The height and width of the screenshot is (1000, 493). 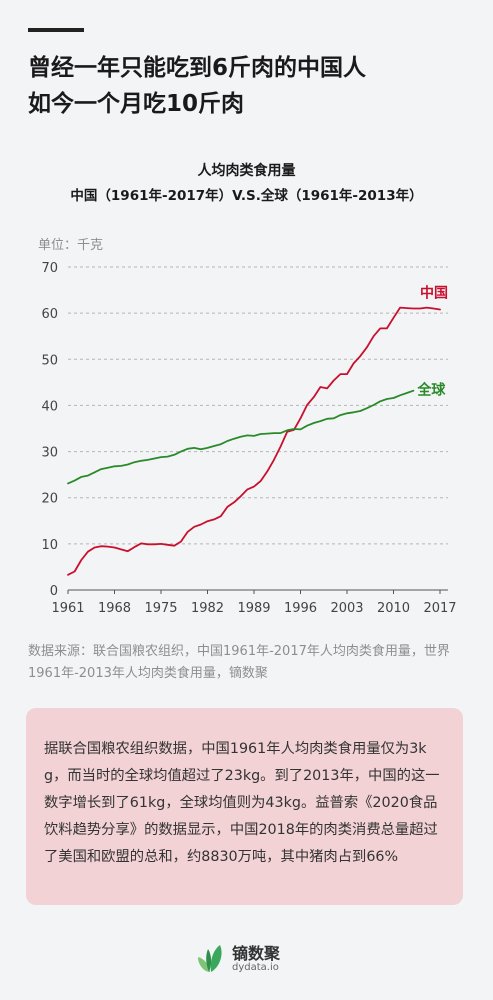 What do you see at coordinates (300, 608) in the screenshot?
I see `x-tick-label: 1996` at bounding box center [300, 608].